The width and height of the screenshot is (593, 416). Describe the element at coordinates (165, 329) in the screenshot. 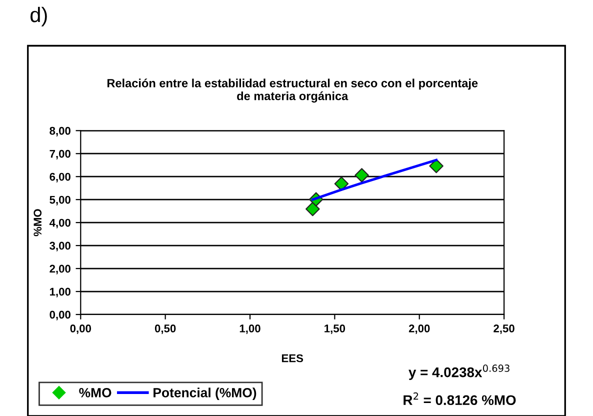

I see `x-tick-label: 0,50` at that location.